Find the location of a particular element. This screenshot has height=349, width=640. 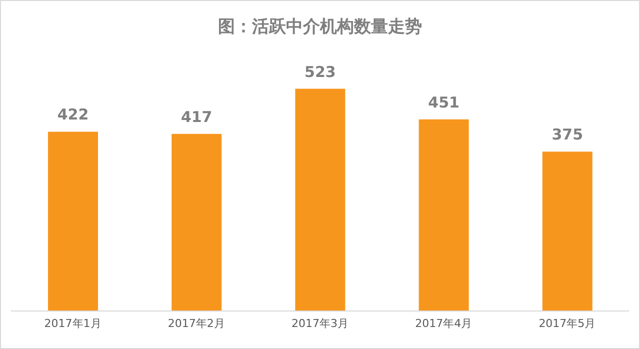

x-tick-label: 2017年4月 is located at coordinates (443, 323).